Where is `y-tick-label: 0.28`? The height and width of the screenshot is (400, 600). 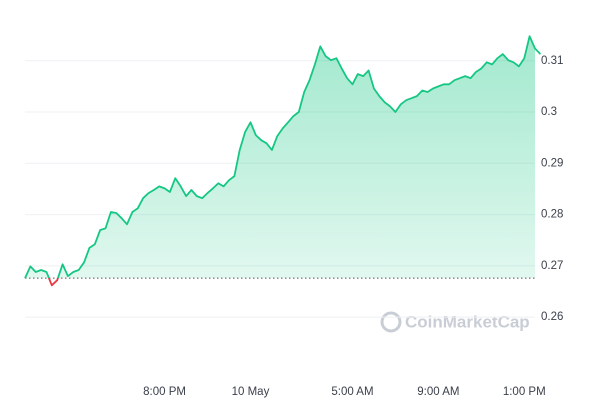 y-tick-label: 0.28 is located at coordinates (552, 215).